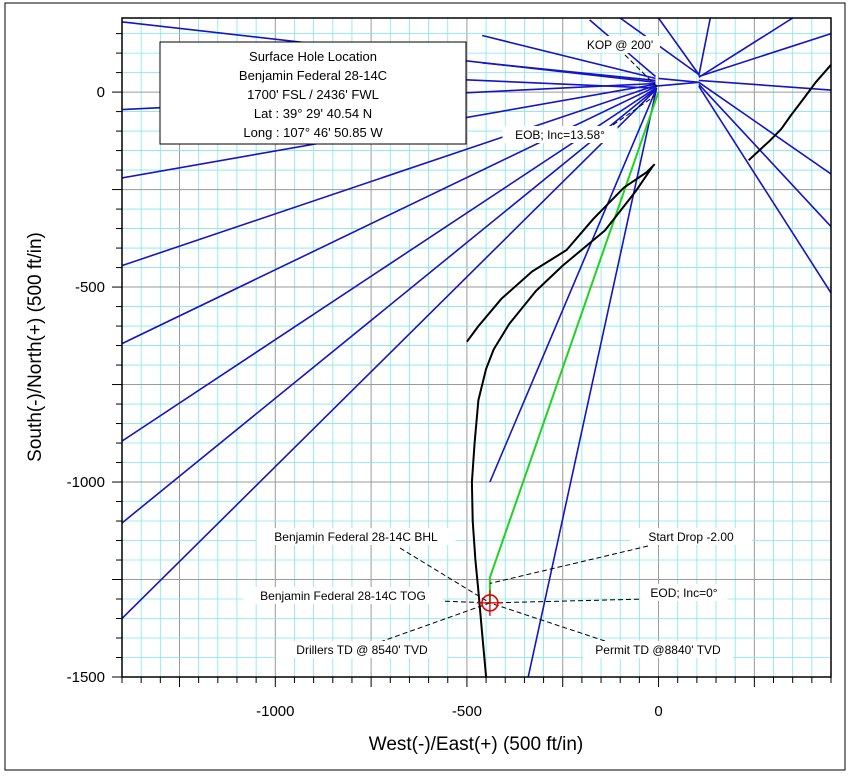  I want to click on y-tick-label: 0, so click(101, 92).